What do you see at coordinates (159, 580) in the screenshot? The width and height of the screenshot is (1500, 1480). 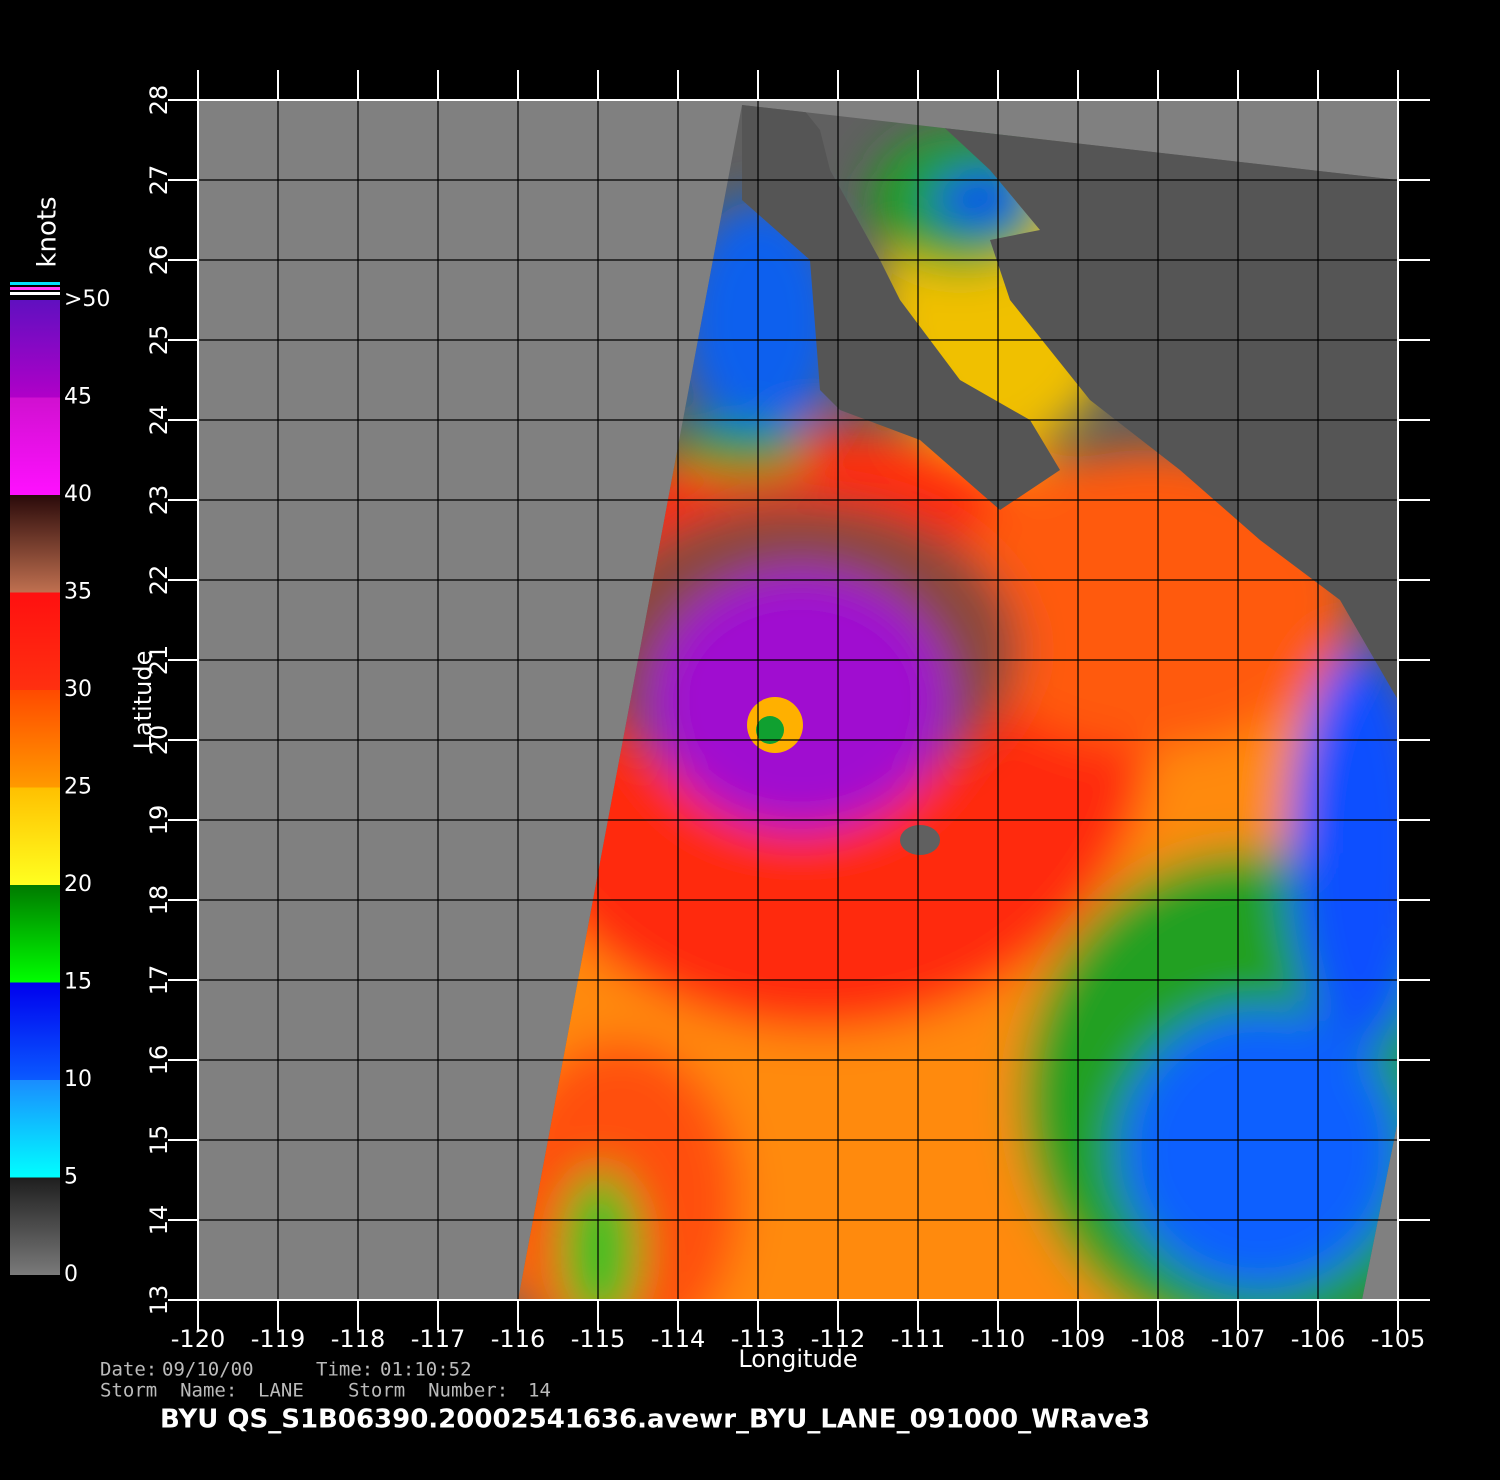 I see `y-tick-label: 22` at bounding box center [159, 580].